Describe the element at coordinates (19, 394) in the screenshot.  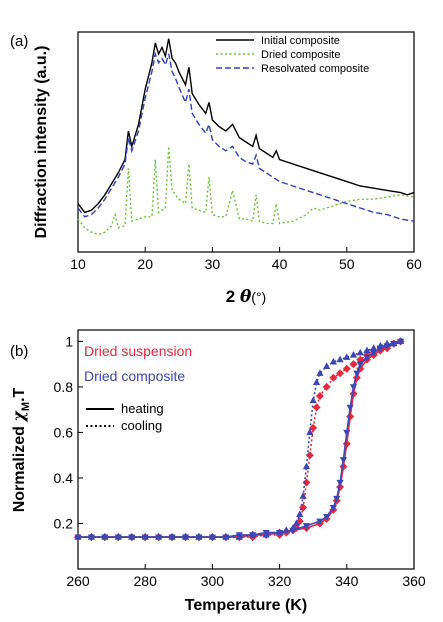
I see `panel-b-ylabel-suffix: .T` at that location.